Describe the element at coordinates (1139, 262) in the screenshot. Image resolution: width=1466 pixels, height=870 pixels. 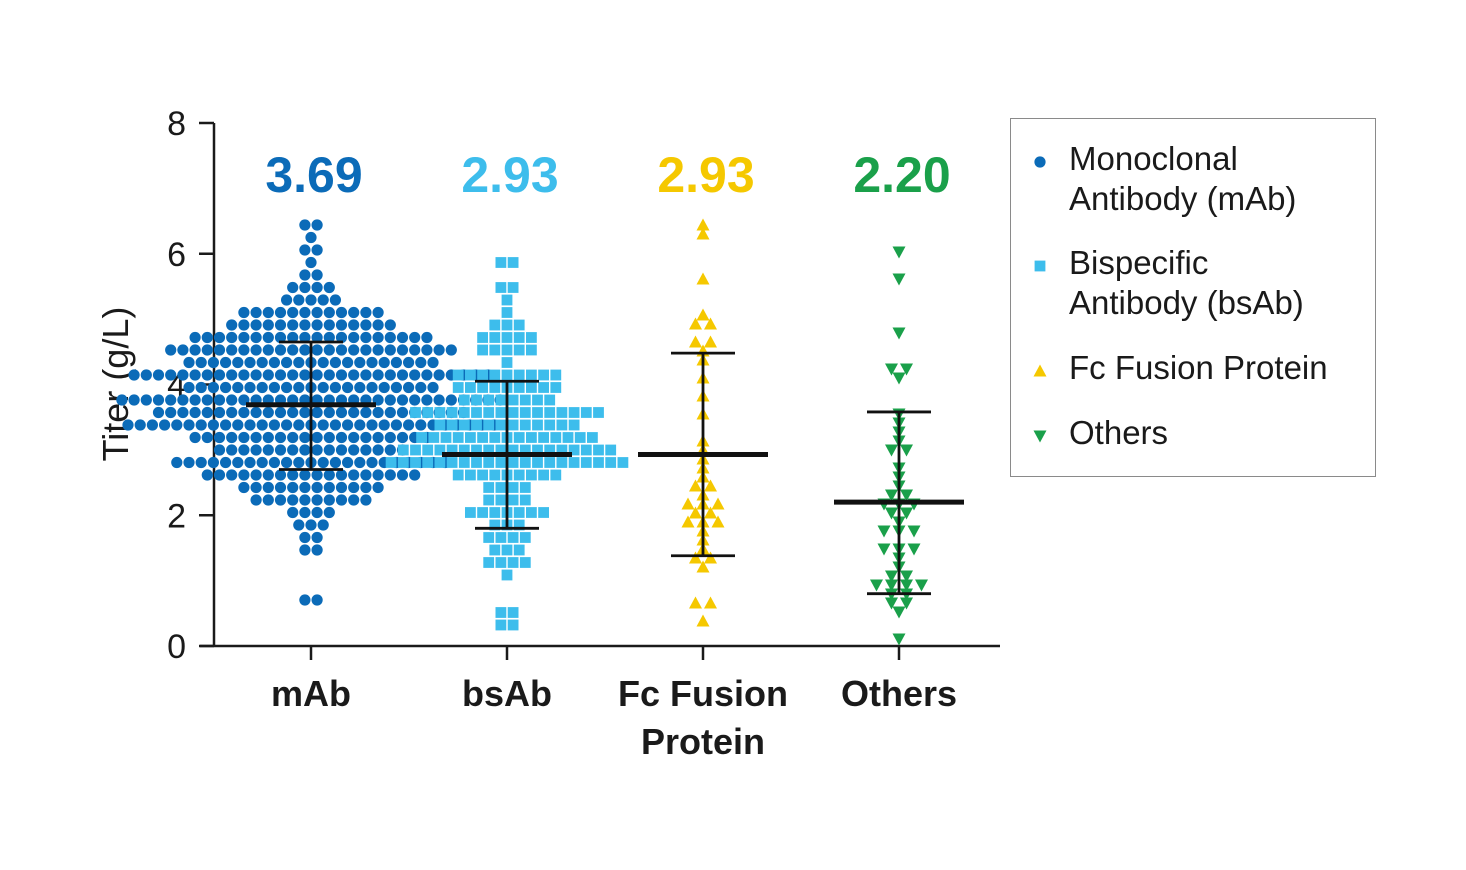
I see `legend-label-line: Bispecific` at that location.